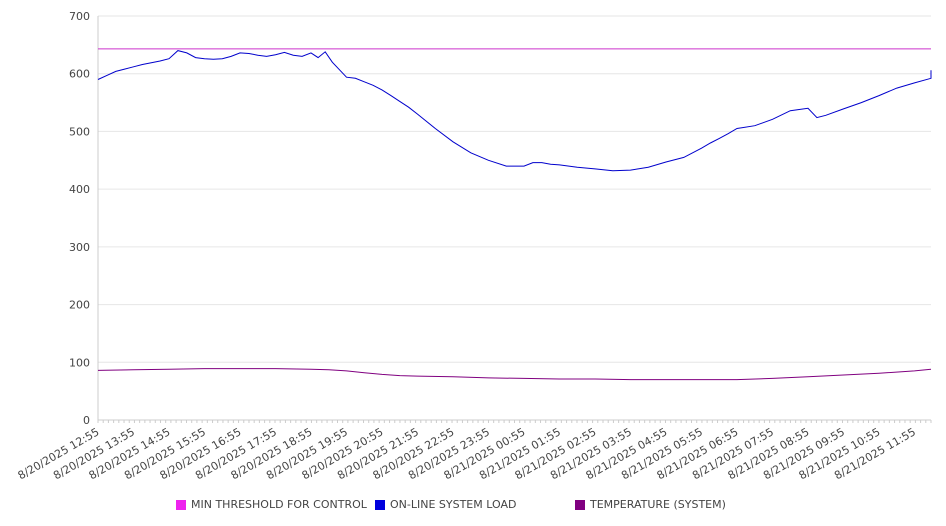 This screenshot has width=946, height=526. Describe the element at coordinates (79, 189) in the screenshot. I see `y-tick-label: 400` at that location.